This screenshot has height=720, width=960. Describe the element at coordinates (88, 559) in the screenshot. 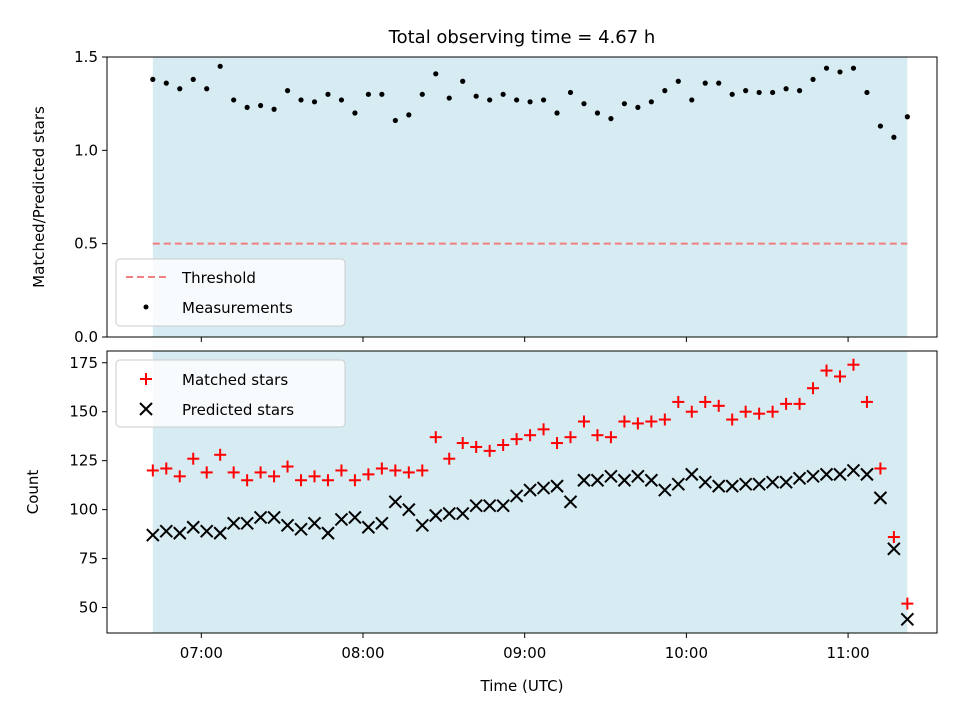

I see `count-y-tick-label: 75` at that location.